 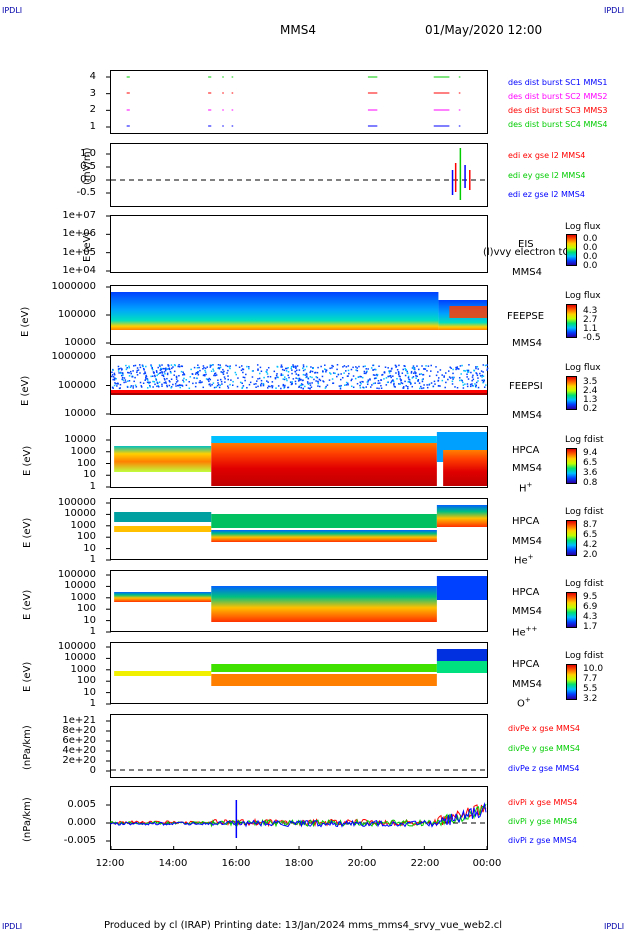 I want to click on legend-burst-sc4: des dist burst SC4 MMS4, so click(x=558, y=124).